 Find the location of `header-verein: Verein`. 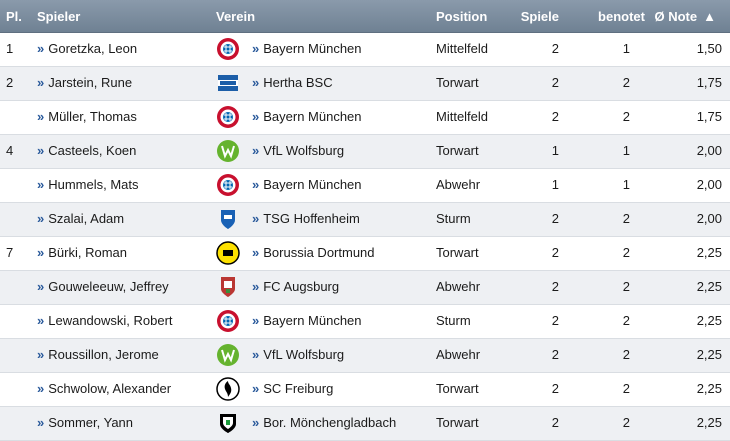

header-verein: Verein is located at coordinates (236, 16).